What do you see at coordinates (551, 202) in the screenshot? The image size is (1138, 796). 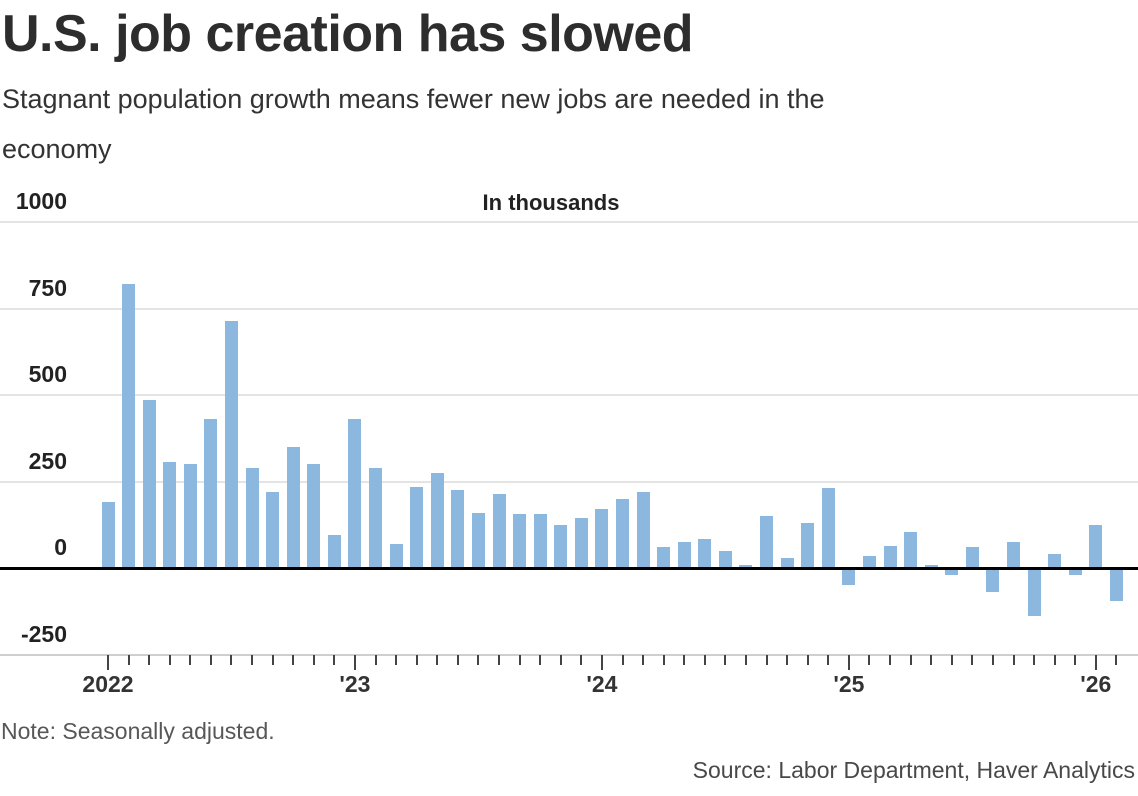 I see `unit-label: In thousands` at bounding box center [551, 202].